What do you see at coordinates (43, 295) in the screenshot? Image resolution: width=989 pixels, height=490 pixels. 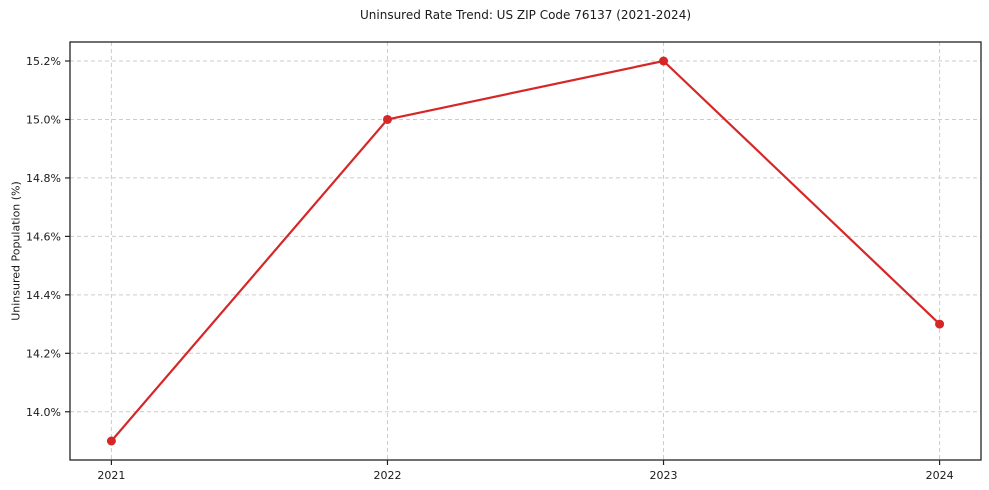 I see `y-tick-label: 14.4%` at bounding box center [43, 295].